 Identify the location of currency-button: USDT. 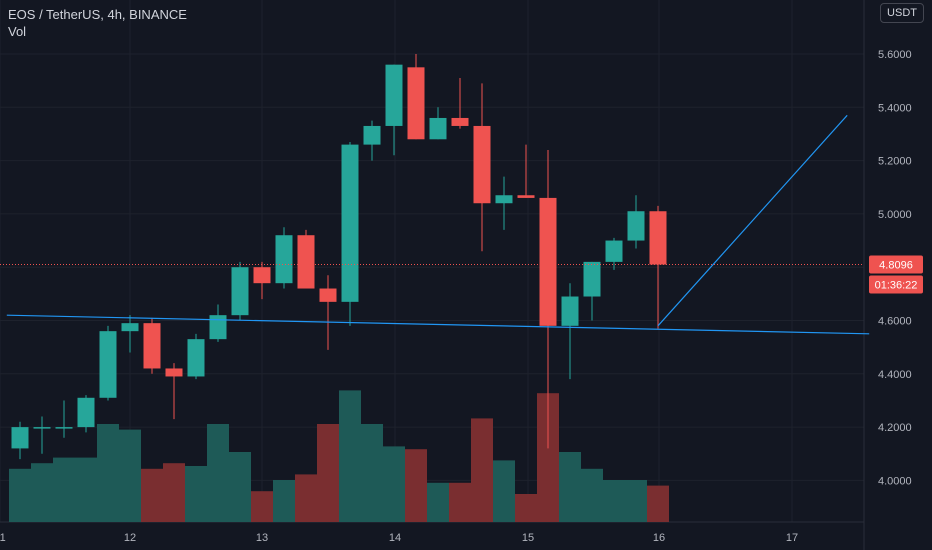
(902, 13).